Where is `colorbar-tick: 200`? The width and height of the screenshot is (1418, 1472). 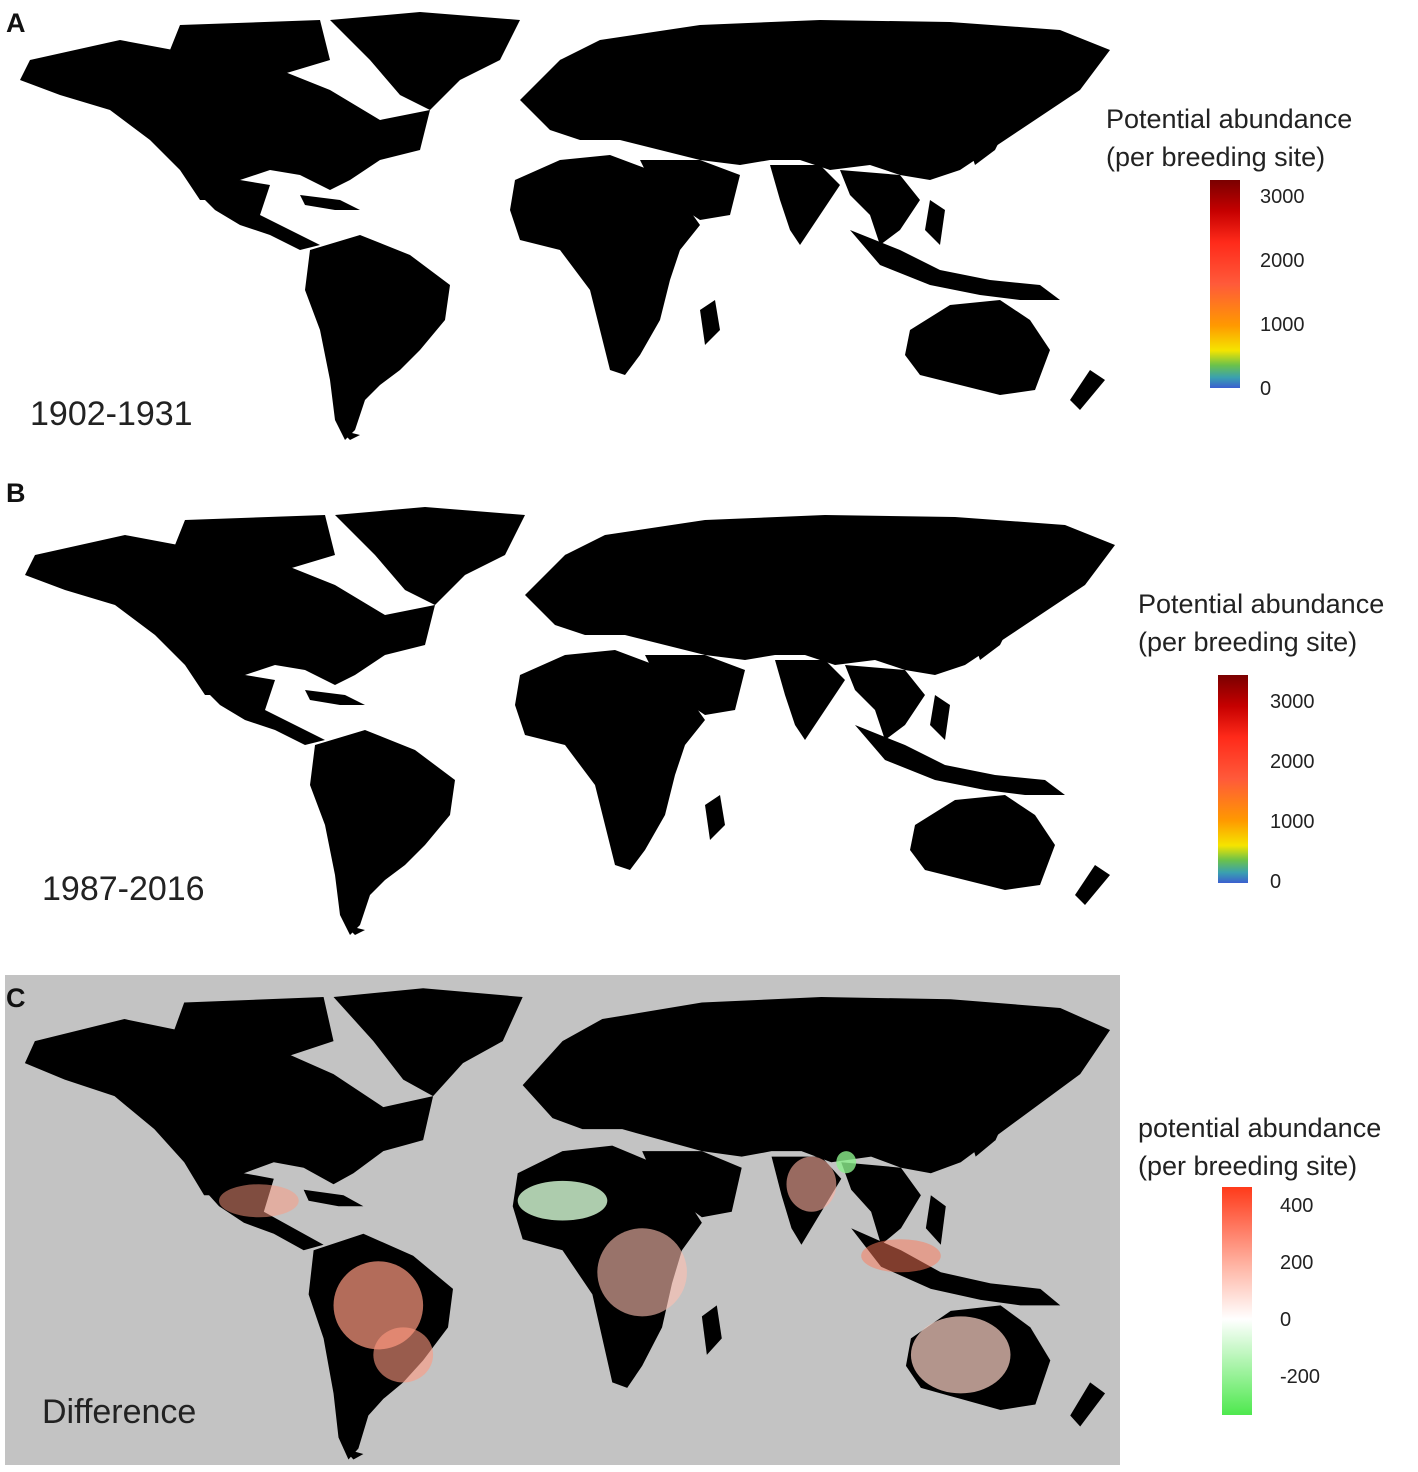
colorbar-tick: 200 is located at coordinates (1297, 1263).